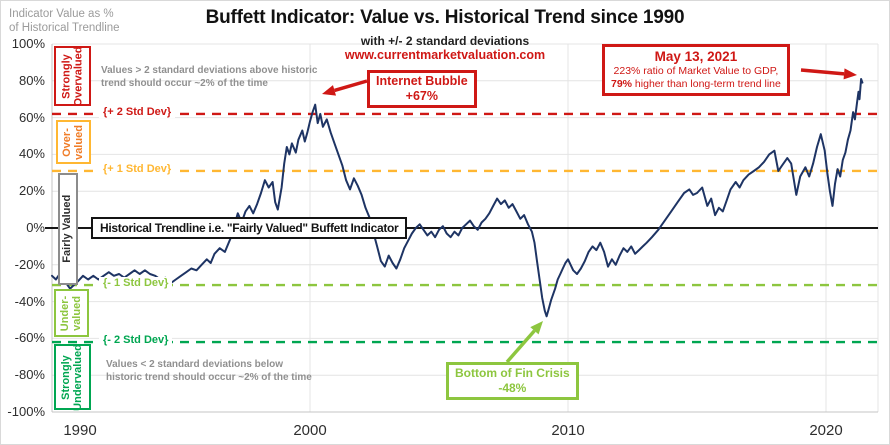 This screenshot has width=890, height=445. What do you see at coordinates (351, 86) in the screenshot?
I see `internet-bubble-arrow-shaft` at bounding box center [351, 86].